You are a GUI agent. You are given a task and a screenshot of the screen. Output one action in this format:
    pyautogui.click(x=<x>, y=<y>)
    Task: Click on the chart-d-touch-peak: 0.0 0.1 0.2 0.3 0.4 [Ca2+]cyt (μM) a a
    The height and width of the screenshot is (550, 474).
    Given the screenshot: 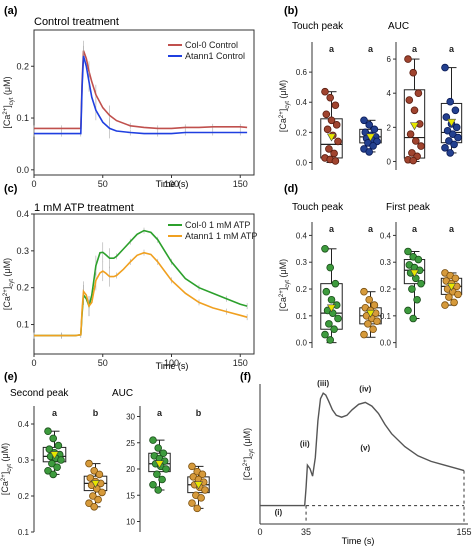 What is the action you would take?
    pyautogui.click(x=330, y=285)
    